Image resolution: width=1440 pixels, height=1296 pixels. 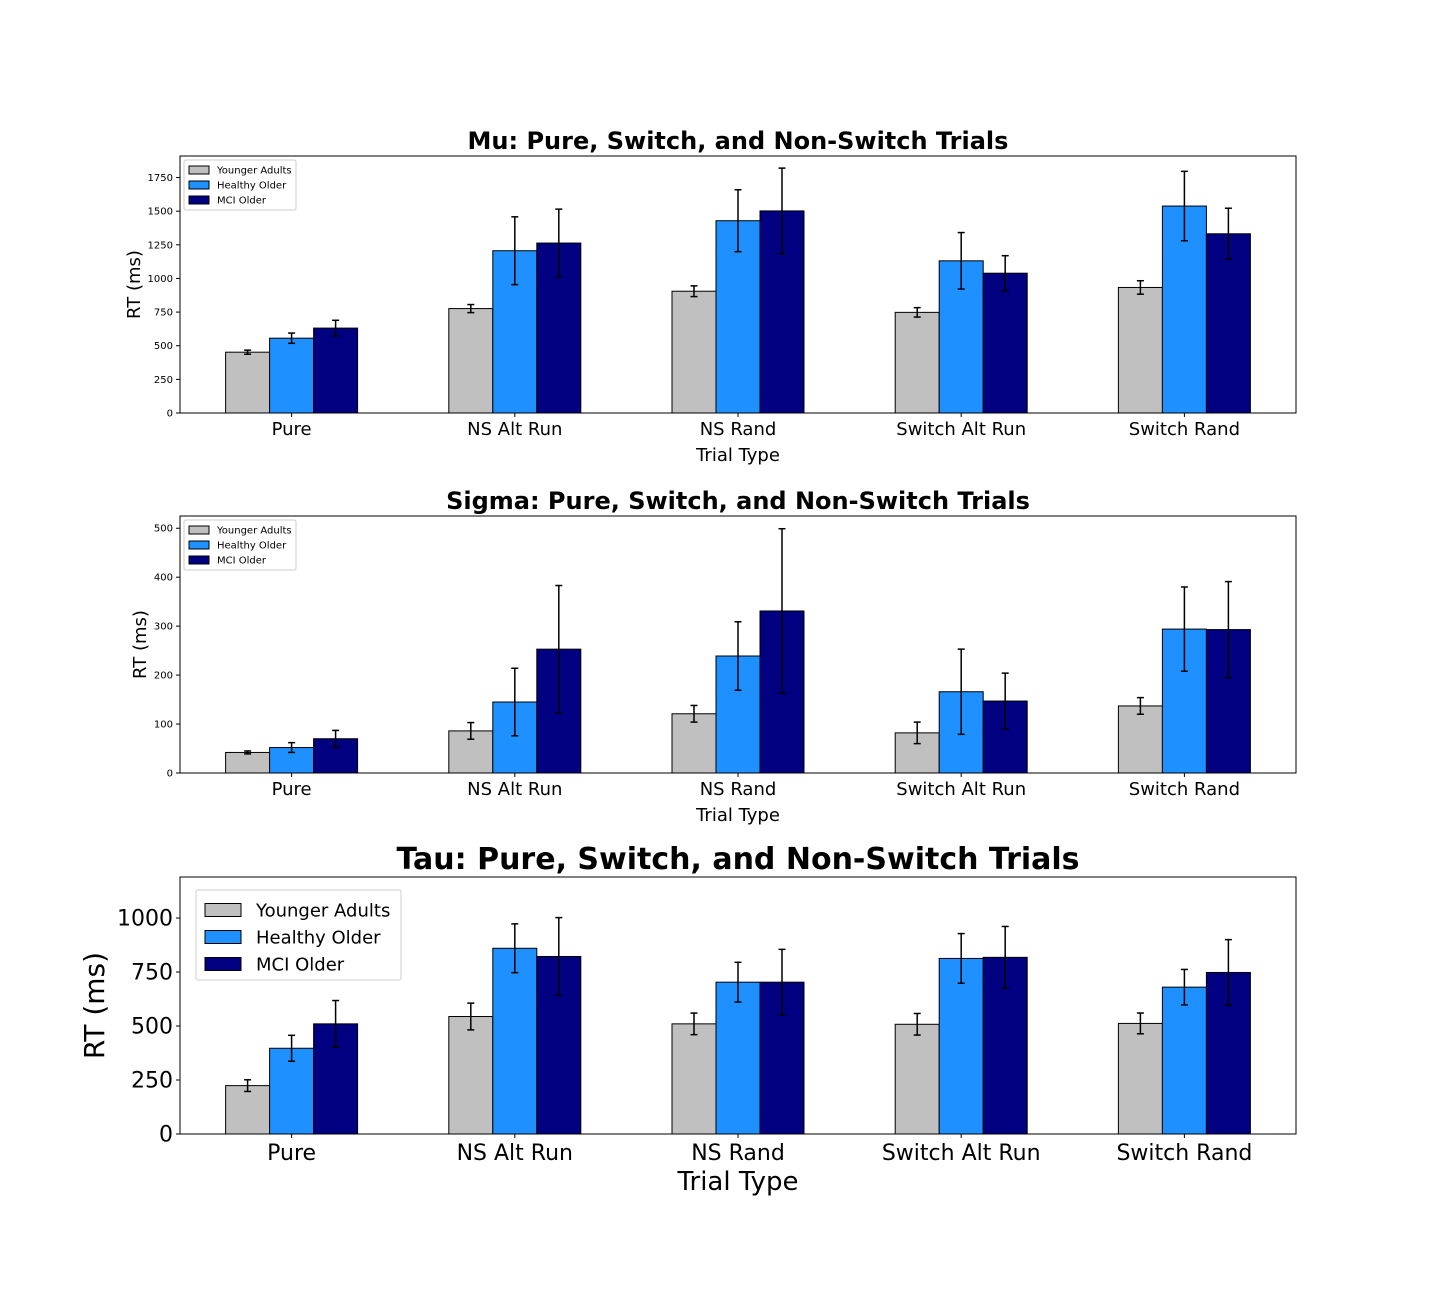 What do you see at coordinates (163, 627) in the screenshot?
I see `y-tick-label: 300` at bounding box center [163, 627].